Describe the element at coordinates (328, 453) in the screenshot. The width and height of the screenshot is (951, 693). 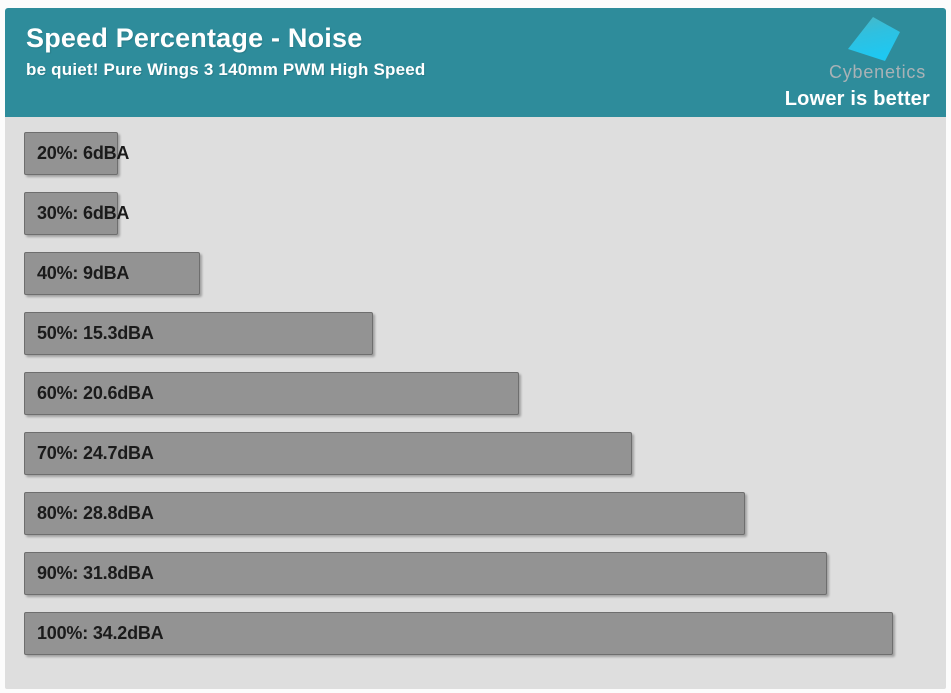
I see `bar-70%: 70%: 24.7dBA` at that location.